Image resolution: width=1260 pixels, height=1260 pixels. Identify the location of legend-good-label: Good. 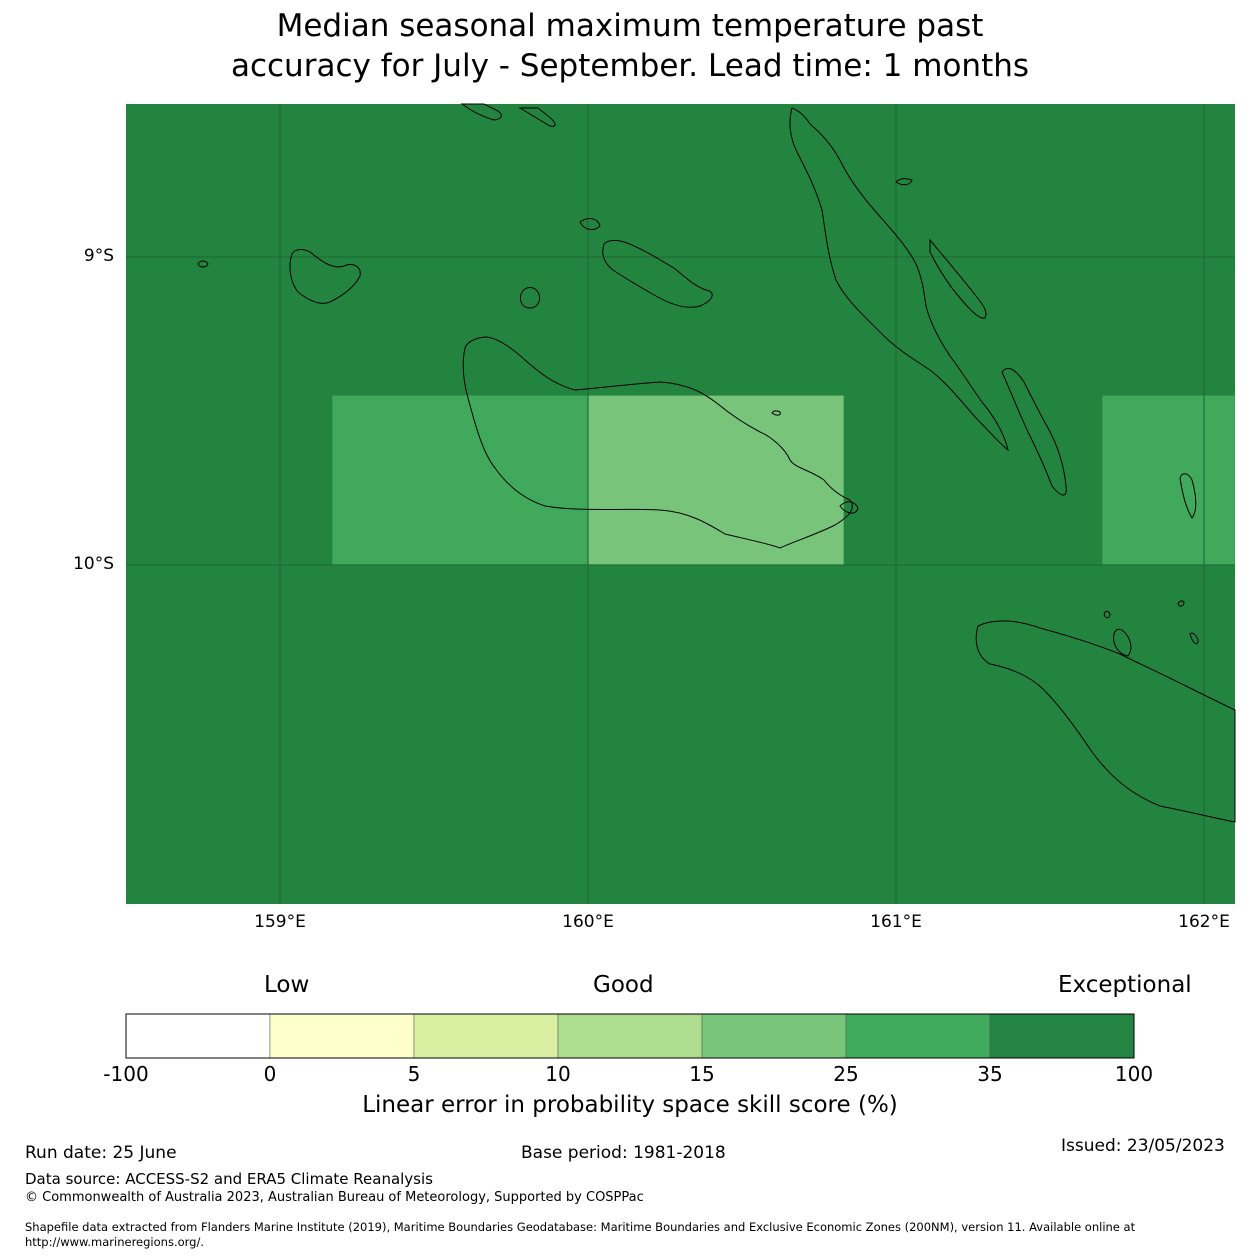
(623, 985).